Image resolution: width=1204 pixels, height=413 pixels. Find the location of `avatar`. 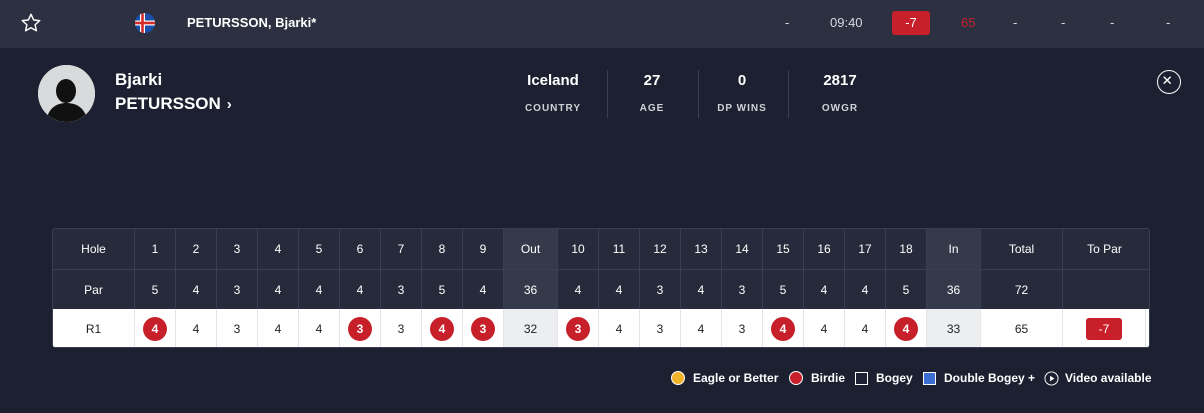

avatar is located at coordinates (66, 93).